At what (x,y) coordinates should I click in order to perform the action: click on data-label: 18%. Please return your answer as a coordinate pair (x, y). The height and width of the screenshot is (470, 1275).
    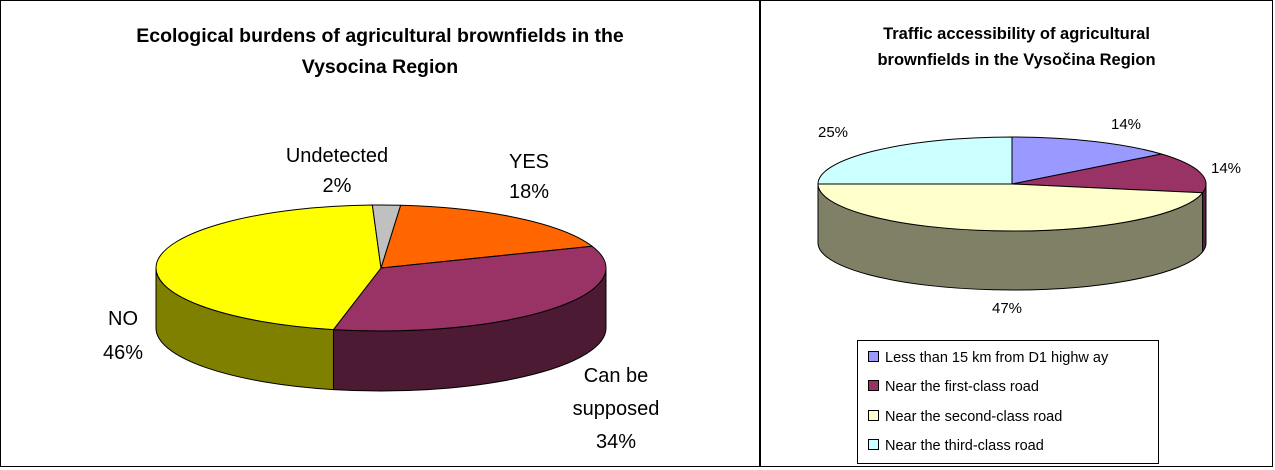
    Looking at the image, I should click on (529, 192).